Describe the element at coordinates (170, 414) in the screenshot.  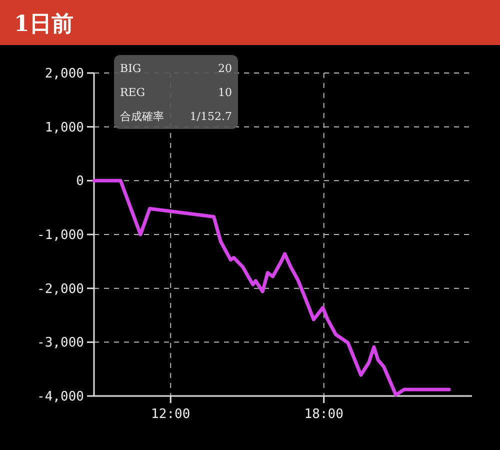
I see `x-tick-label: 12:00` at that location.